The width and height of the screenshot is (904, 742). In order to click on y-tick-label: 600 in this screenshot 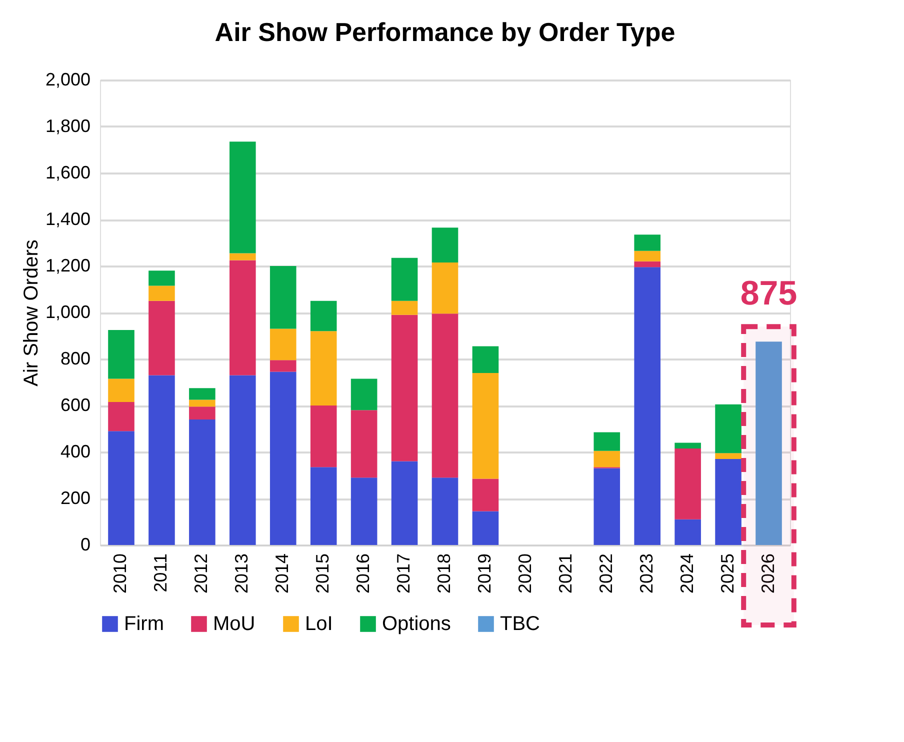, I will do `click(75, 405)`.